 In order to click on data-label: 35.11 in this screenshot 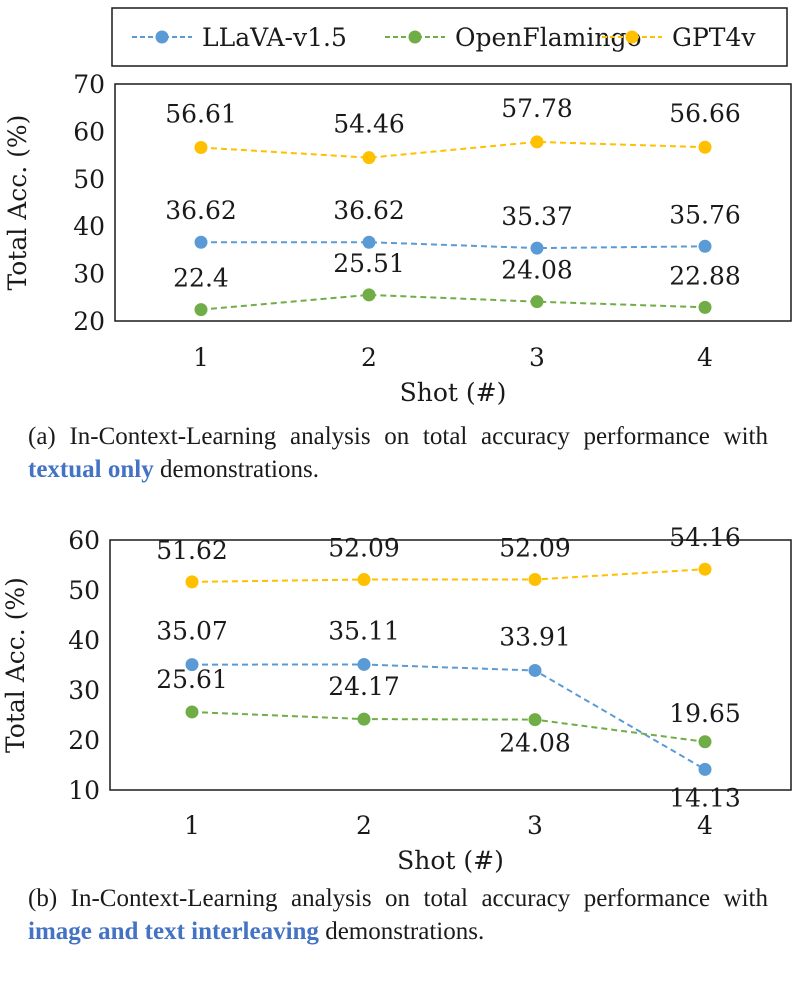, I will do `click(364, 630)`.